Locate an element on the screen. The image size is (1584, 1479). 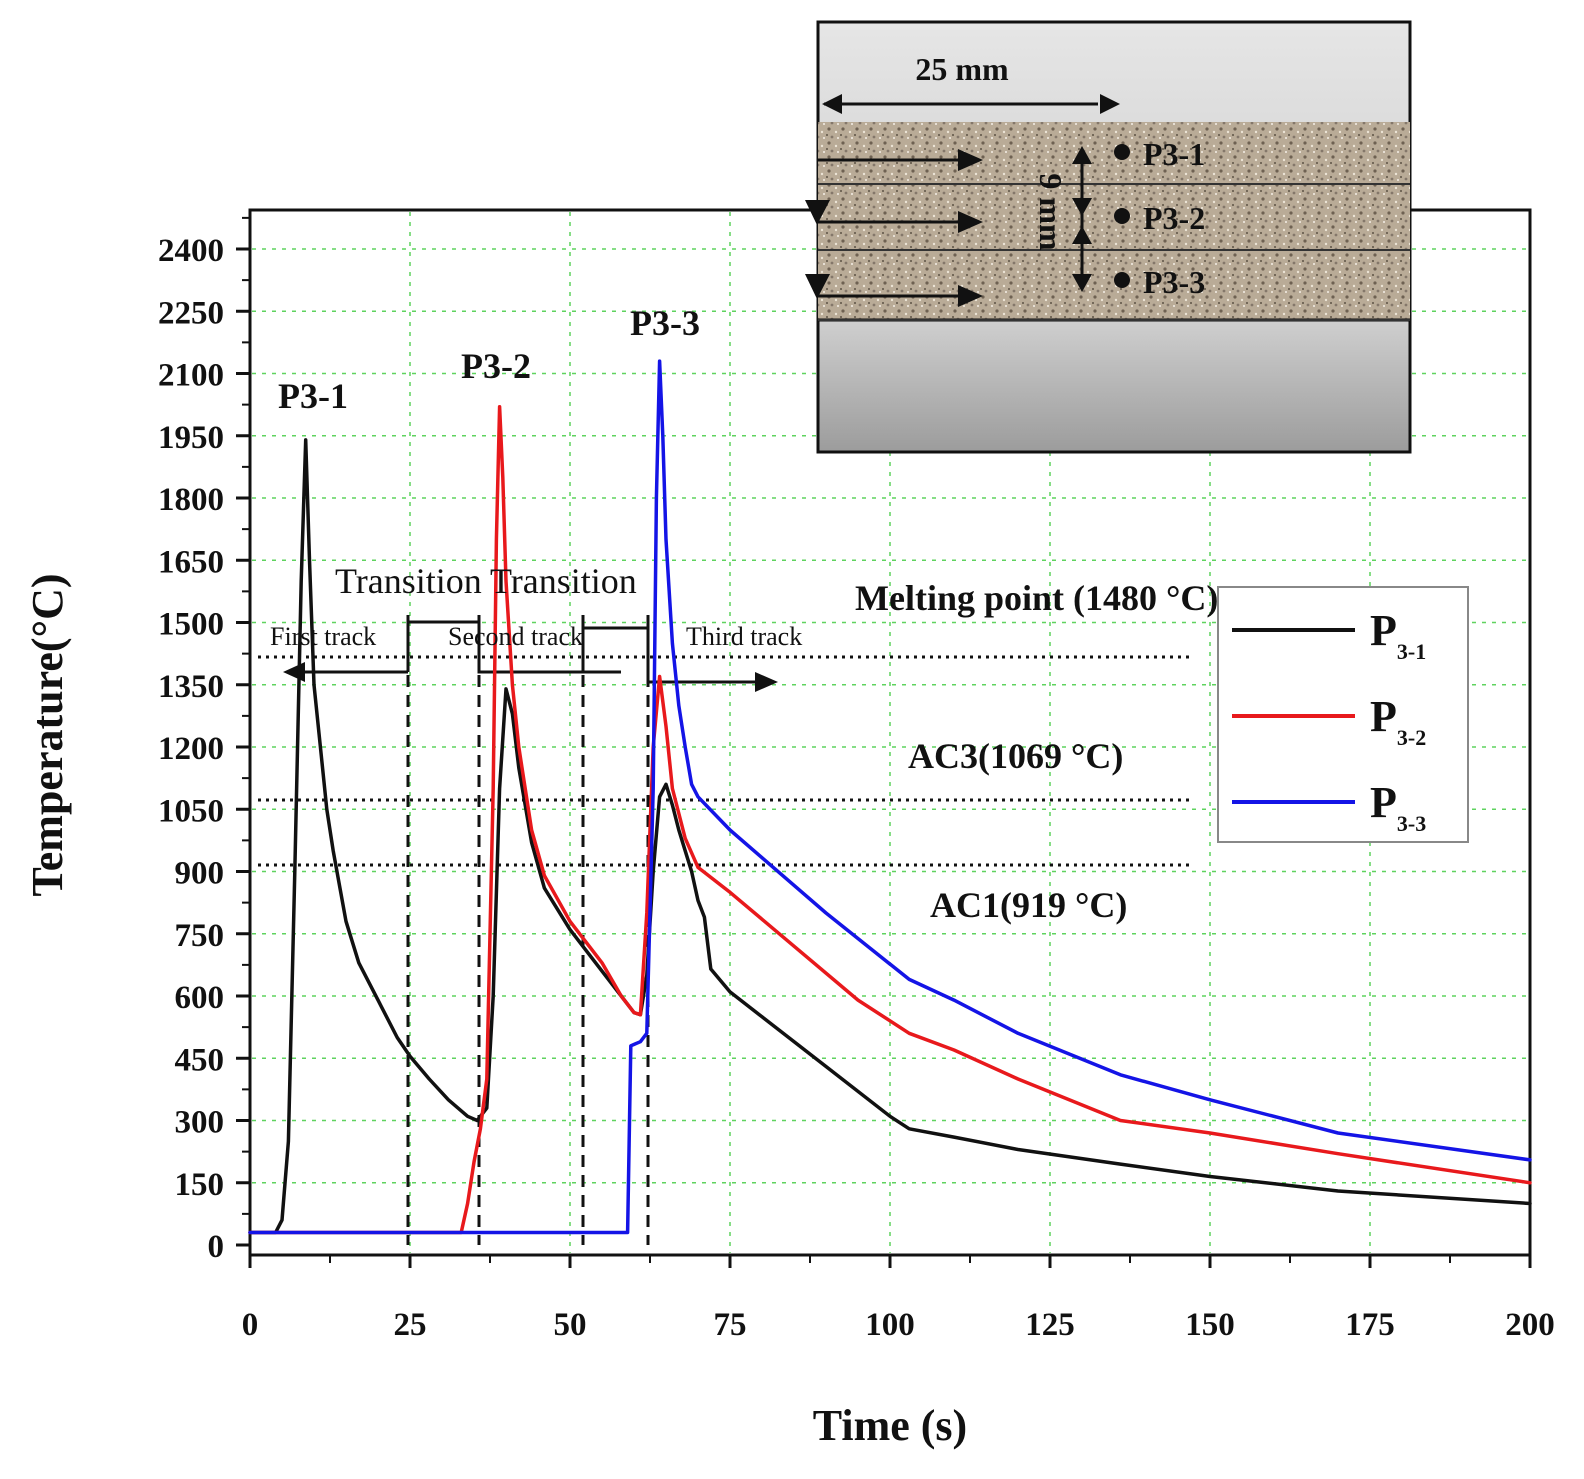
inset-width-label: 25 mm is located at coordinates (962, 69).